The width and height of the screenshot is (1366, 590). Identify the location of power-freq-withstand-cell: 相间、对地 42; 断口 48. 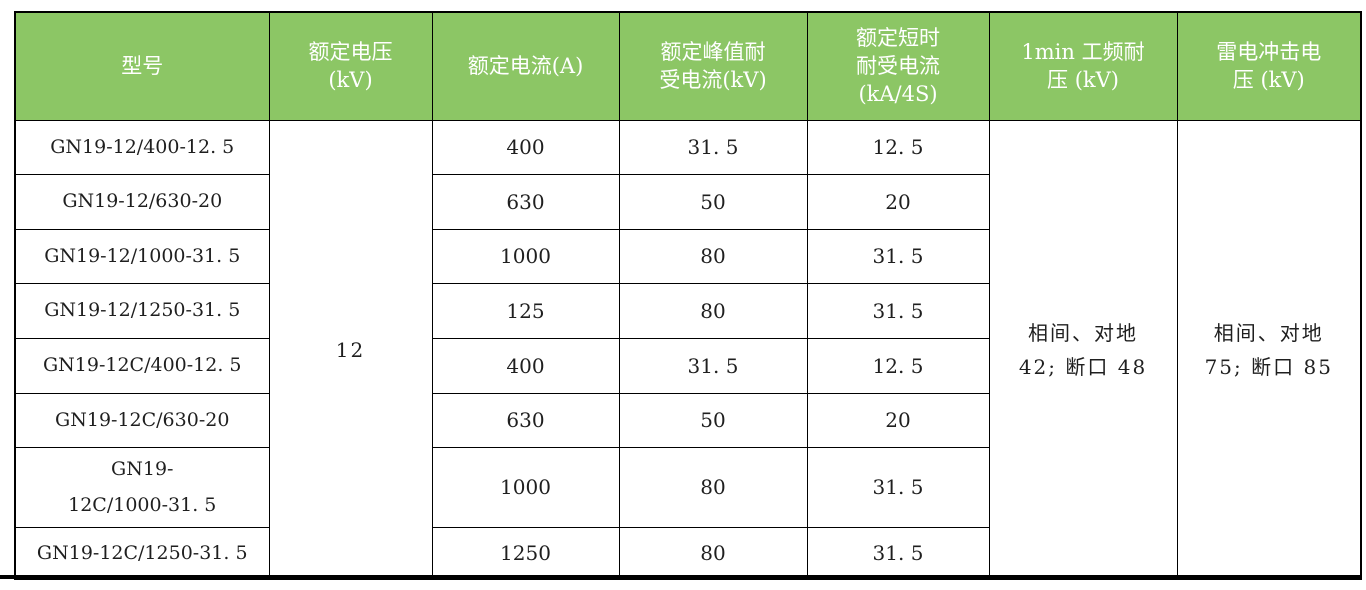
(1083, 349).